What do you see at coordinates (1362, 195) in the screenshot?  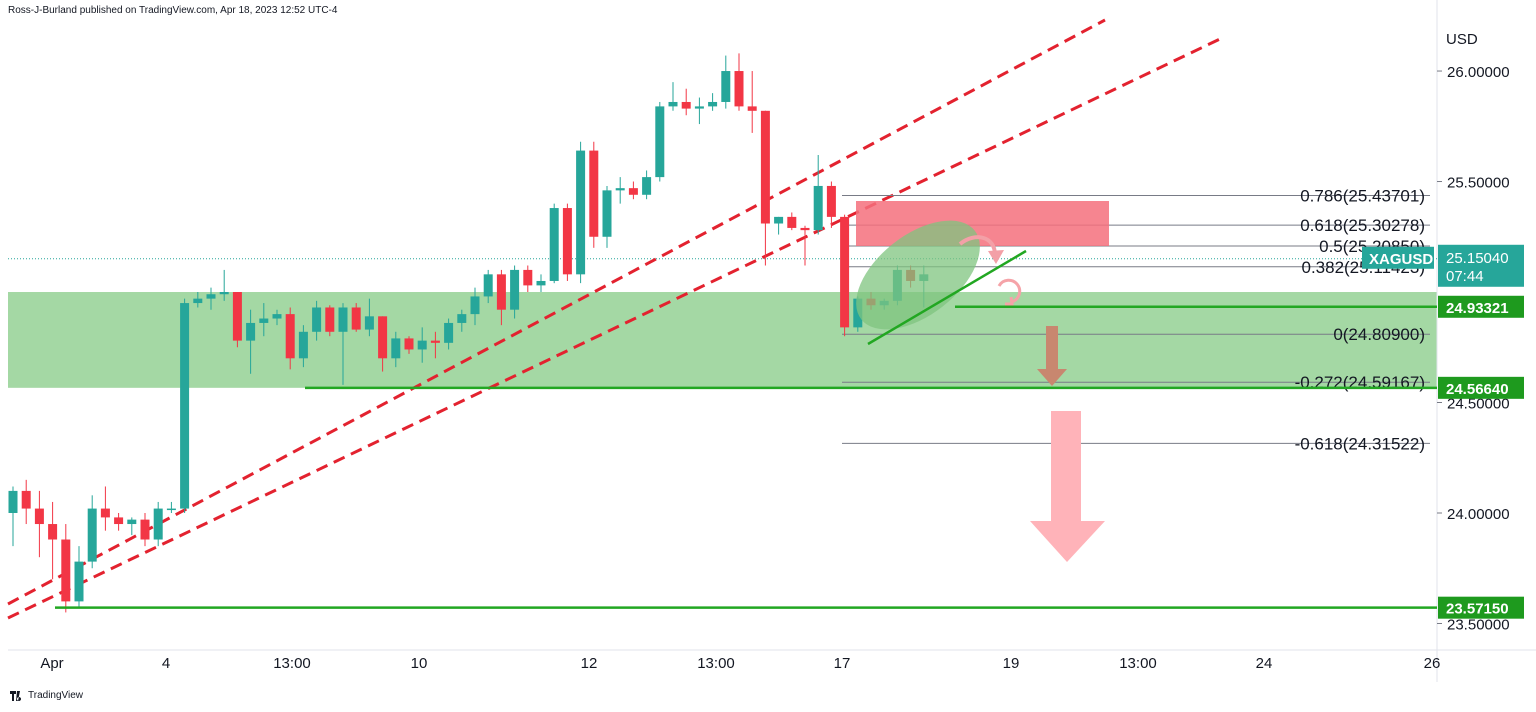 I see `fib-label: 0.786(25.43701)` at bounding box center [1362, 195].